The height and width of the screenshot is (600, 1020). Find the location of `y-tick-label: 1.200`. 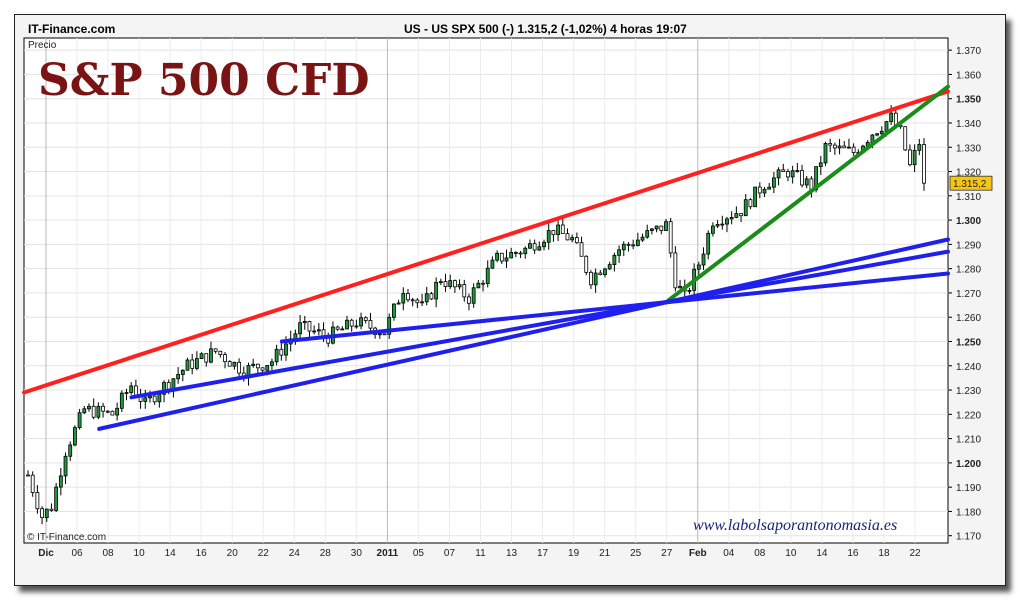

y-tick-label: 1.200 is located at coordinates (968, 464).